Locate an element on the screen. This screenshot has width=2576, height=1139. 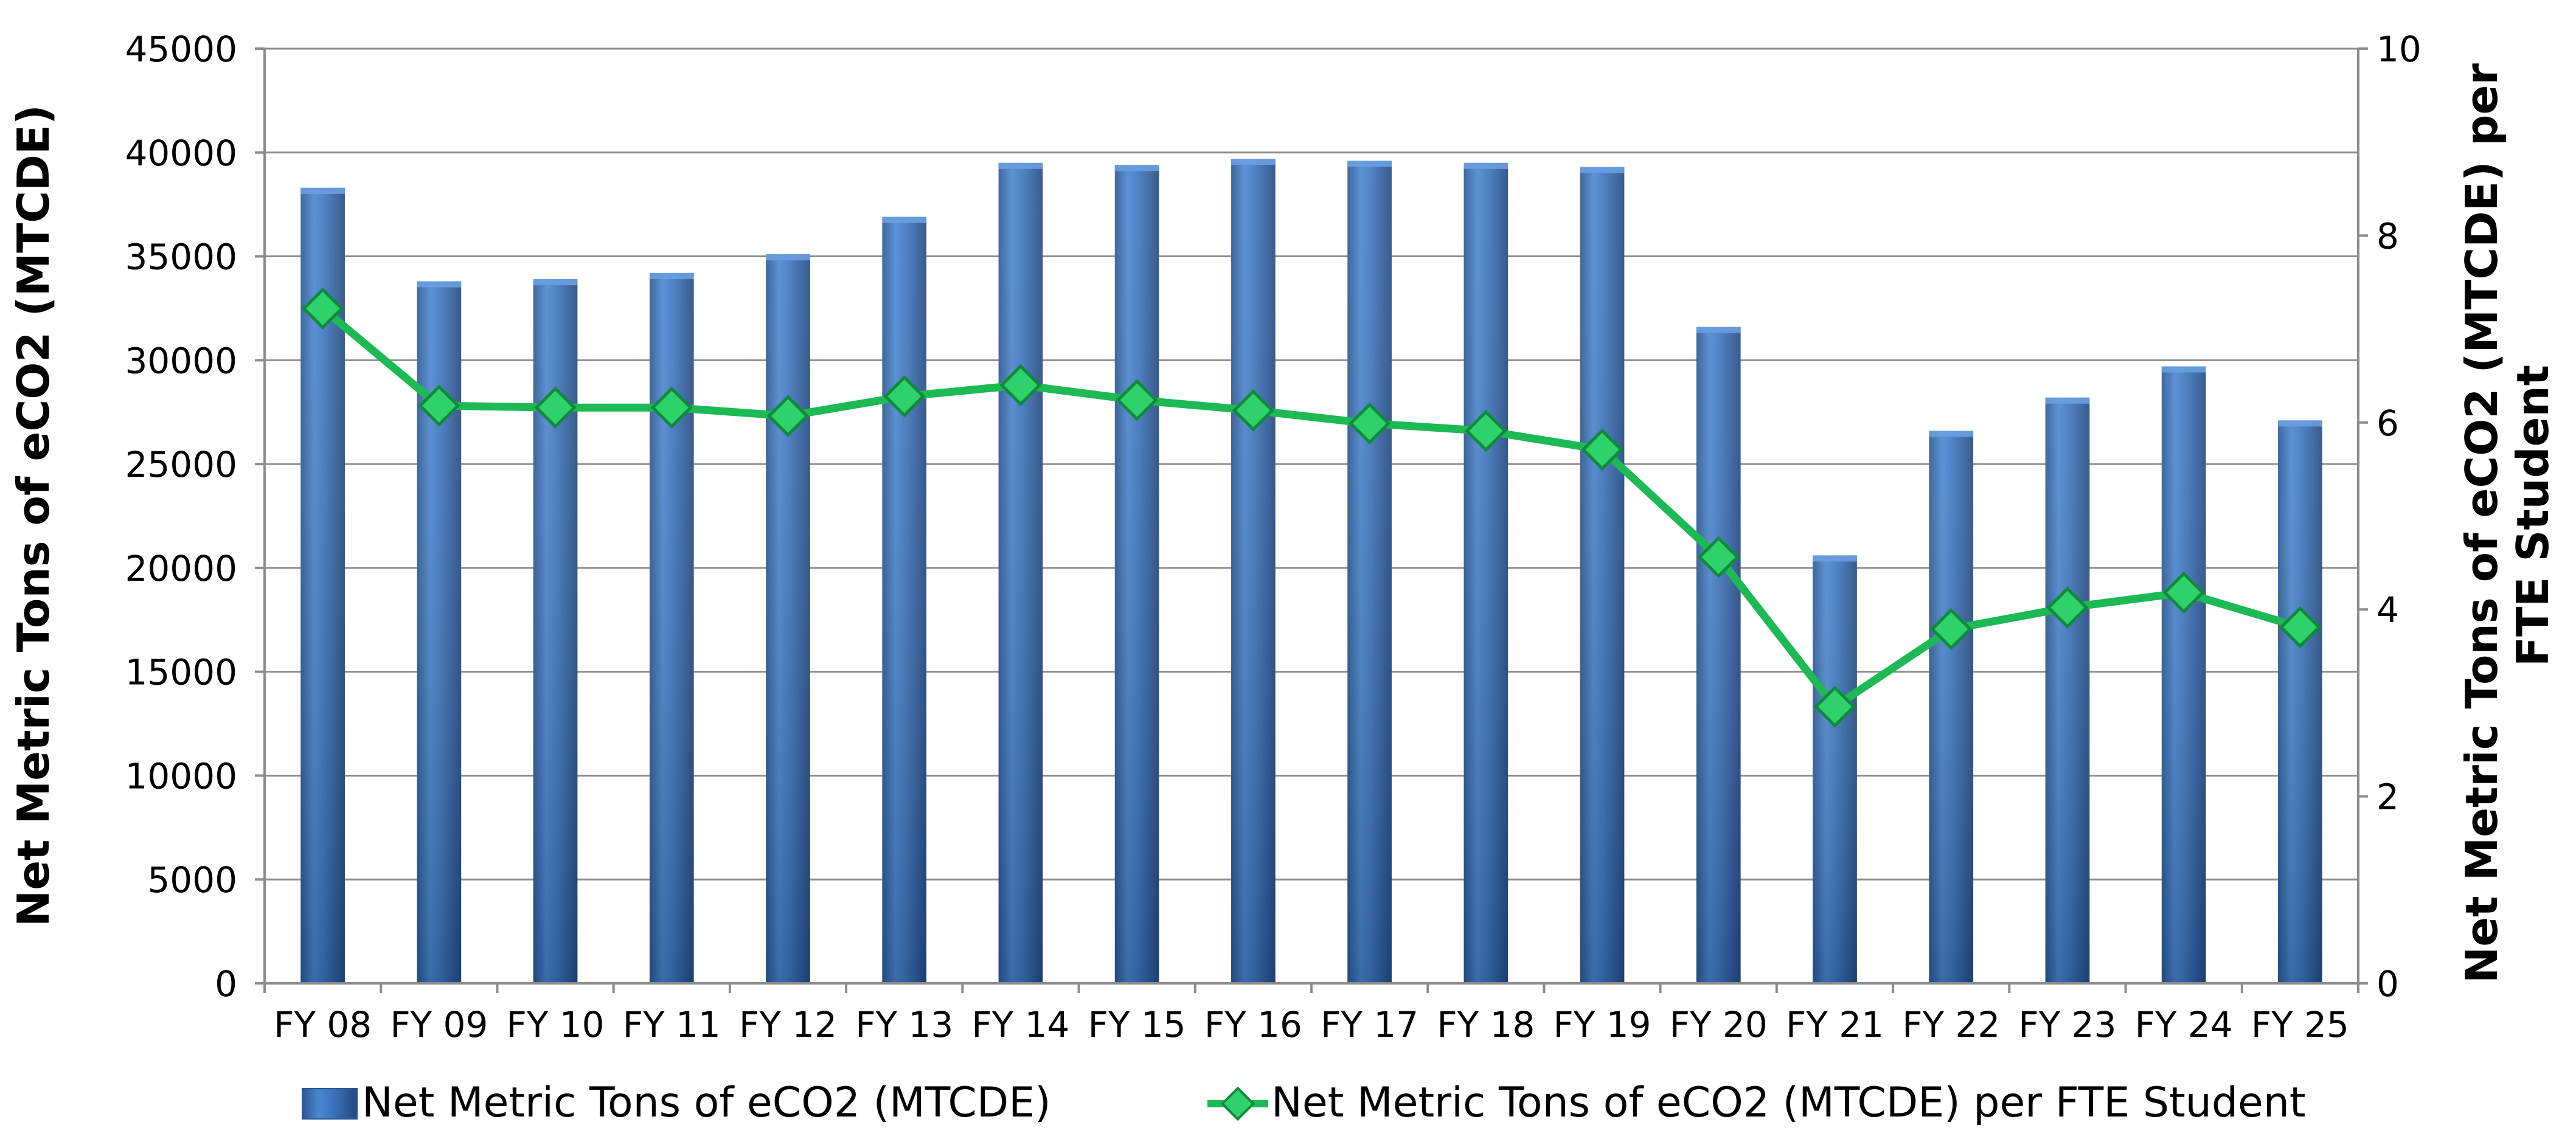
x-tick-label: FY 18 is located at coordinates (1486, 1024).